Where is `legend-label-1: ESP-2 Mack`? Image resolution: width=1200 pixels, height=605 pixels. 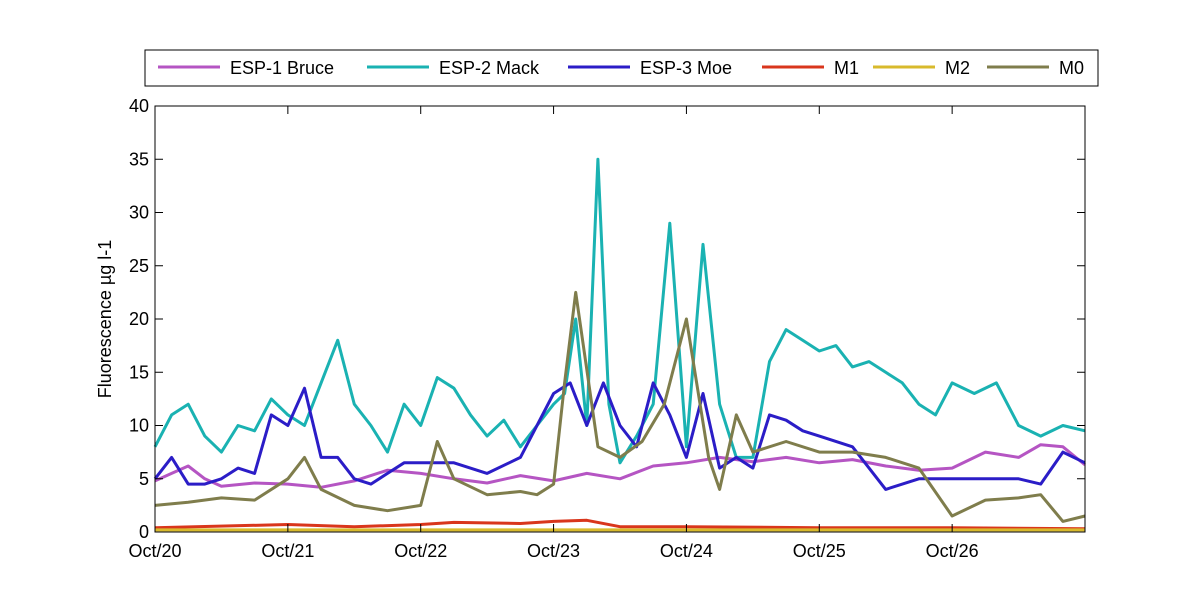 legend-label-1: ESP-2 Mack is located at coordinates (489, 68).